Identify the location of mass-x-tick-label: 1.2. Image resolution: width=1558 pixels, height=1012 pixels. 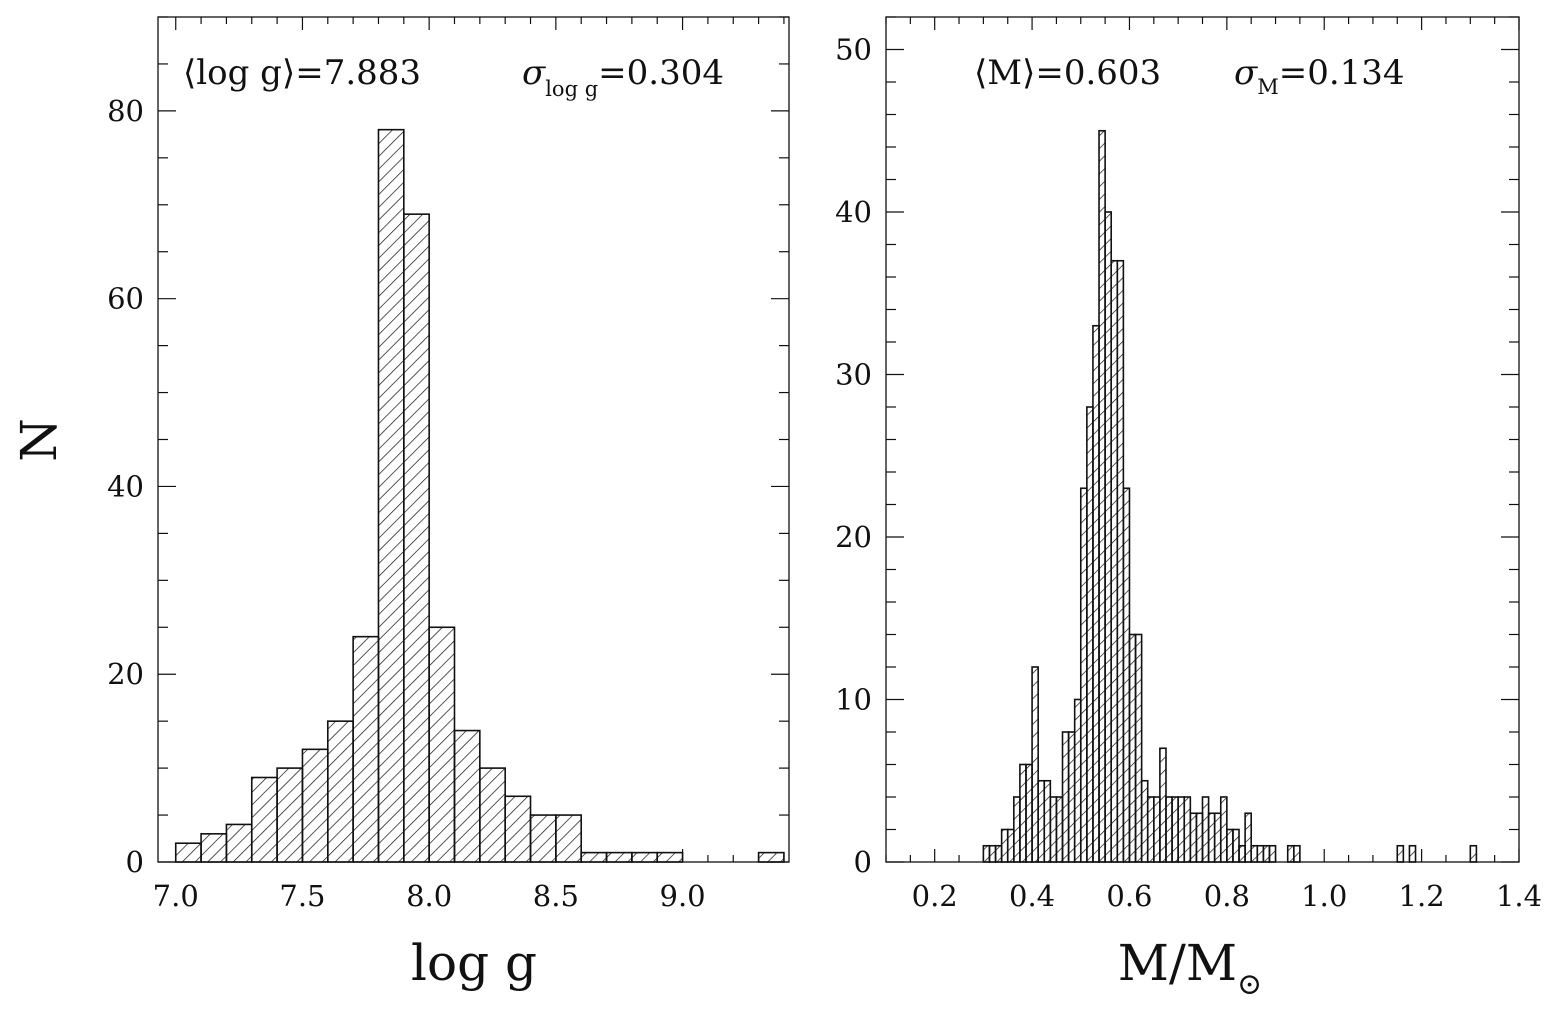
(1422, 896).